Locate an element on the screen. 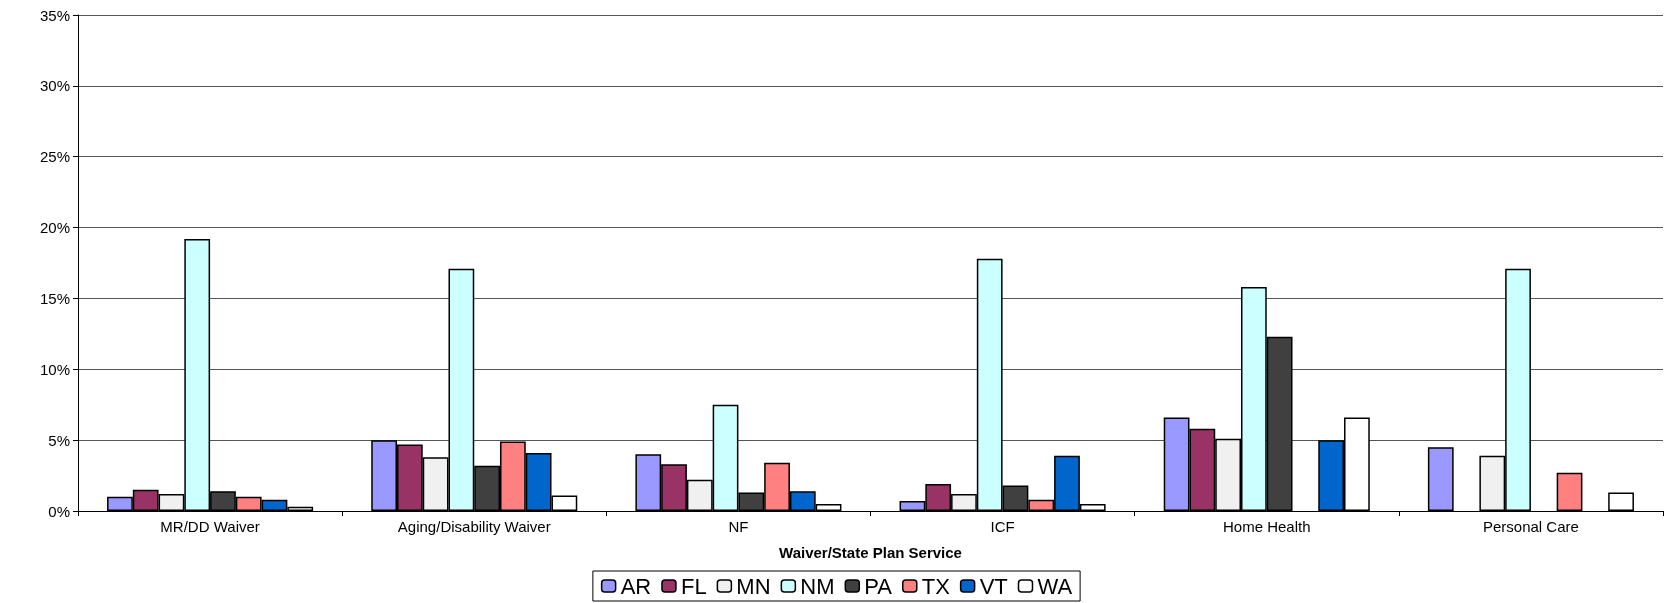 This screenshot has height=603, width=1673. legend-label: MN is located at coordinates (753, 586).